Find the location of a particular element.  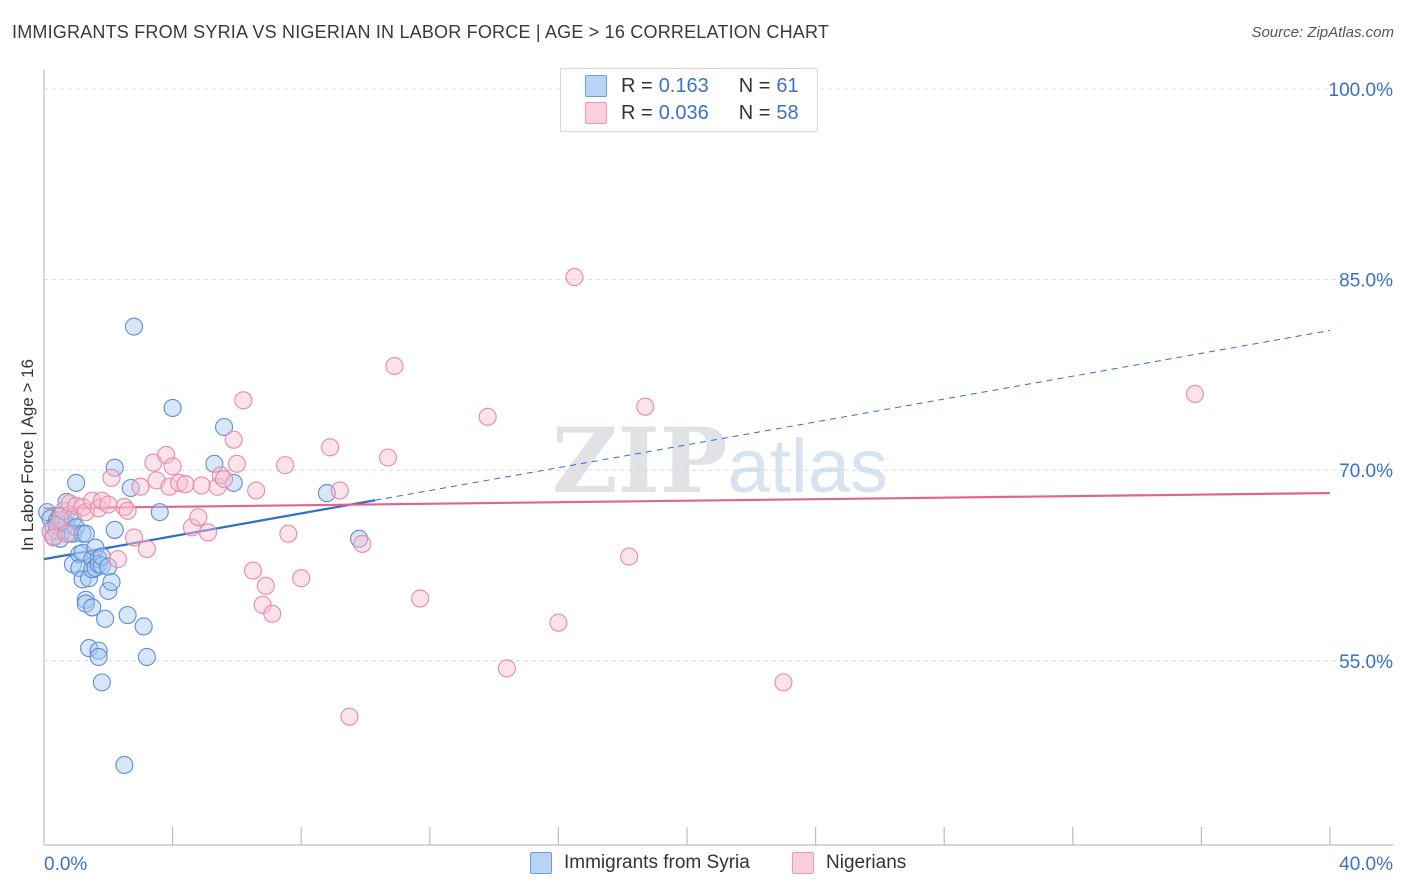

y-tick-label: 70.0% is located at coordinates (1366, 471).